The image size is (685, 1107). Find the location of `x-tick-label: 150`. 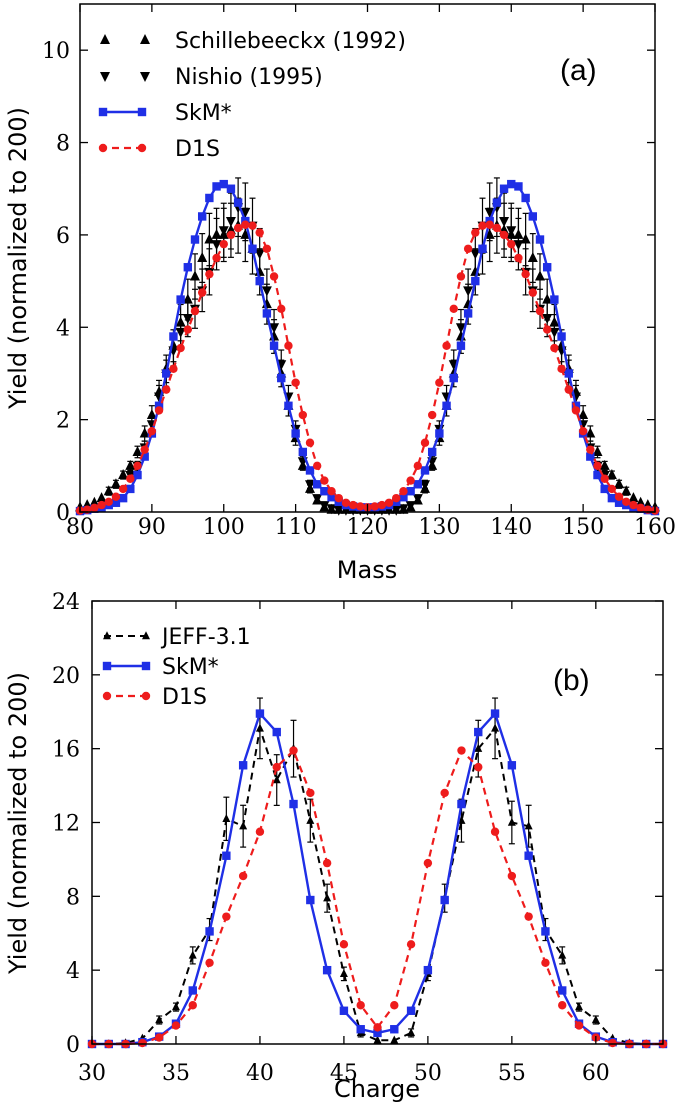

x-tick-label: 150 is located at coordinates (583, 527).